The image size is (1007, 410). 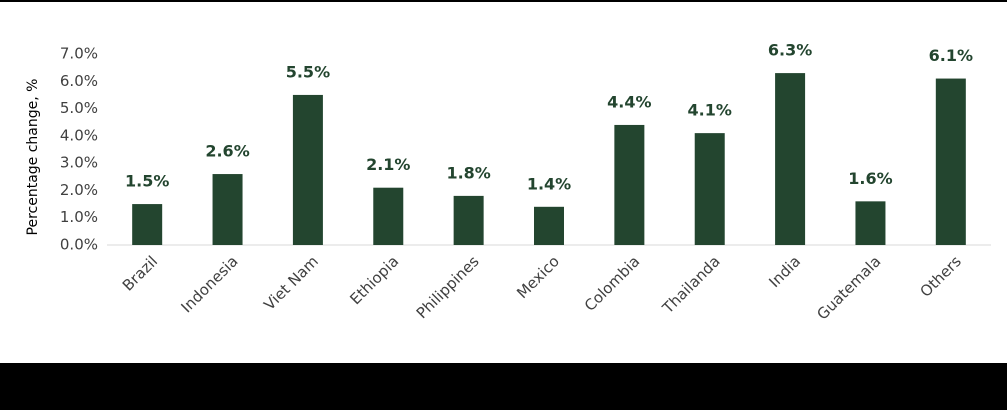 What do you see at coordinates (710, 110) in the screenshot?
I see `value-label: 4.1%` at bounding box center [710, 110].